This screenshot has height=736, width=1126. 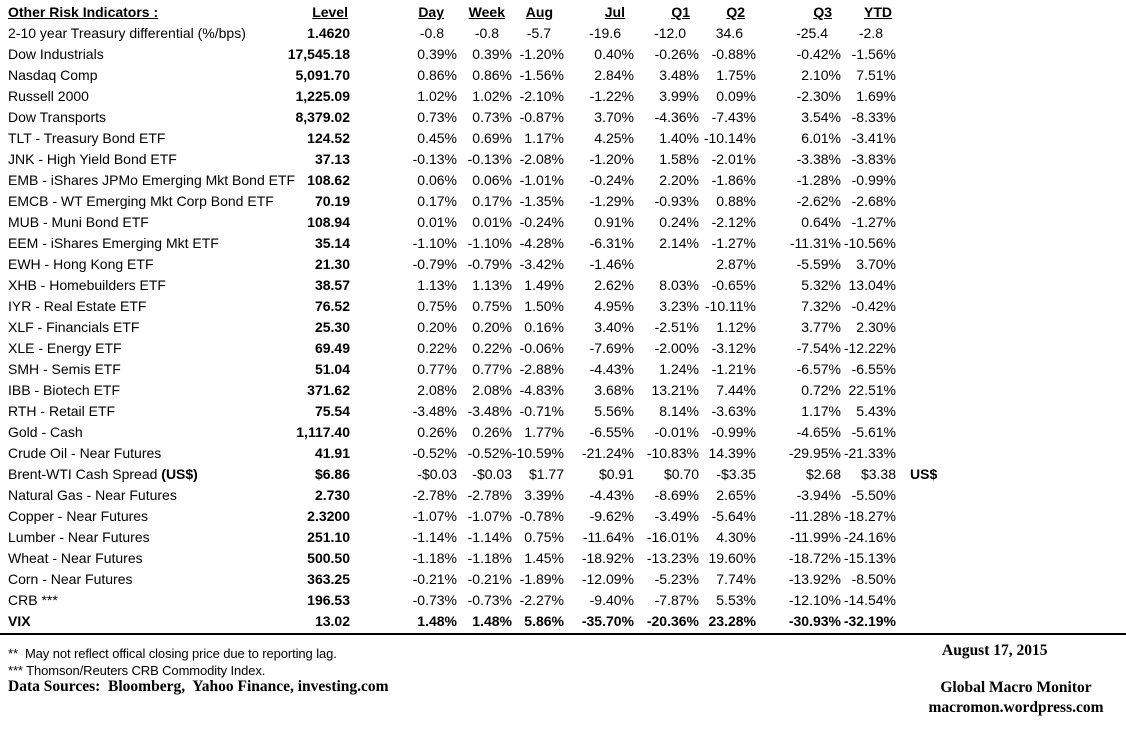 I want to click on row-label: Russell 2000, so click(x=48, y=96).